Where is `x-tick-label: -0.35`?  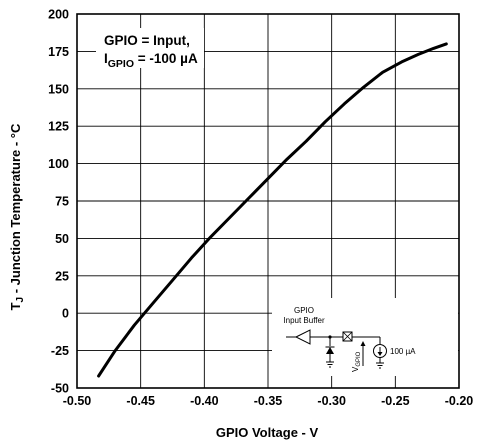
x-tick-label: -0.35 is located at coordinates (268, 401).